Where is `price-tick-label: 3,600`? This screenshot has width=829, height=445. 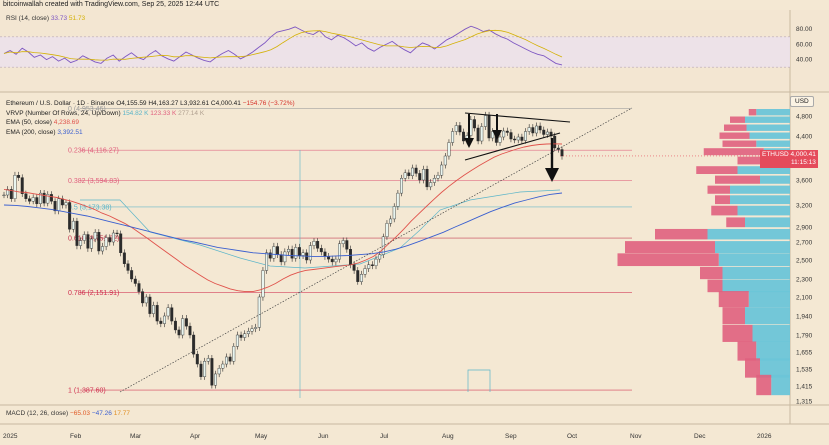
price-tick-label: 3,600 is located at coordinates (804, 181).